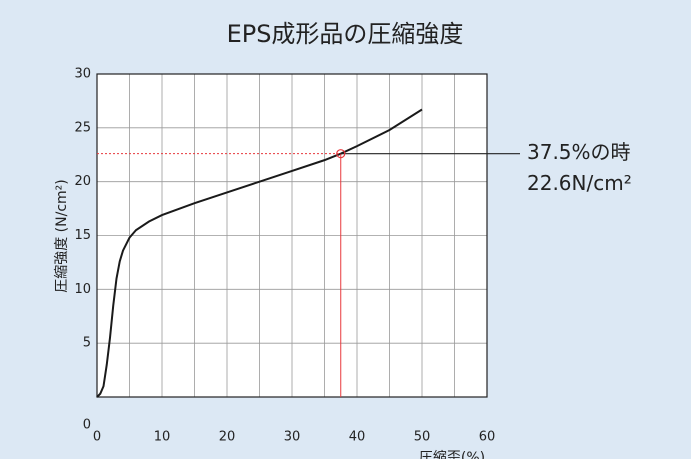 The image size is (691, 459). I want to click on y-tick-label: 30, so click(82, 74).